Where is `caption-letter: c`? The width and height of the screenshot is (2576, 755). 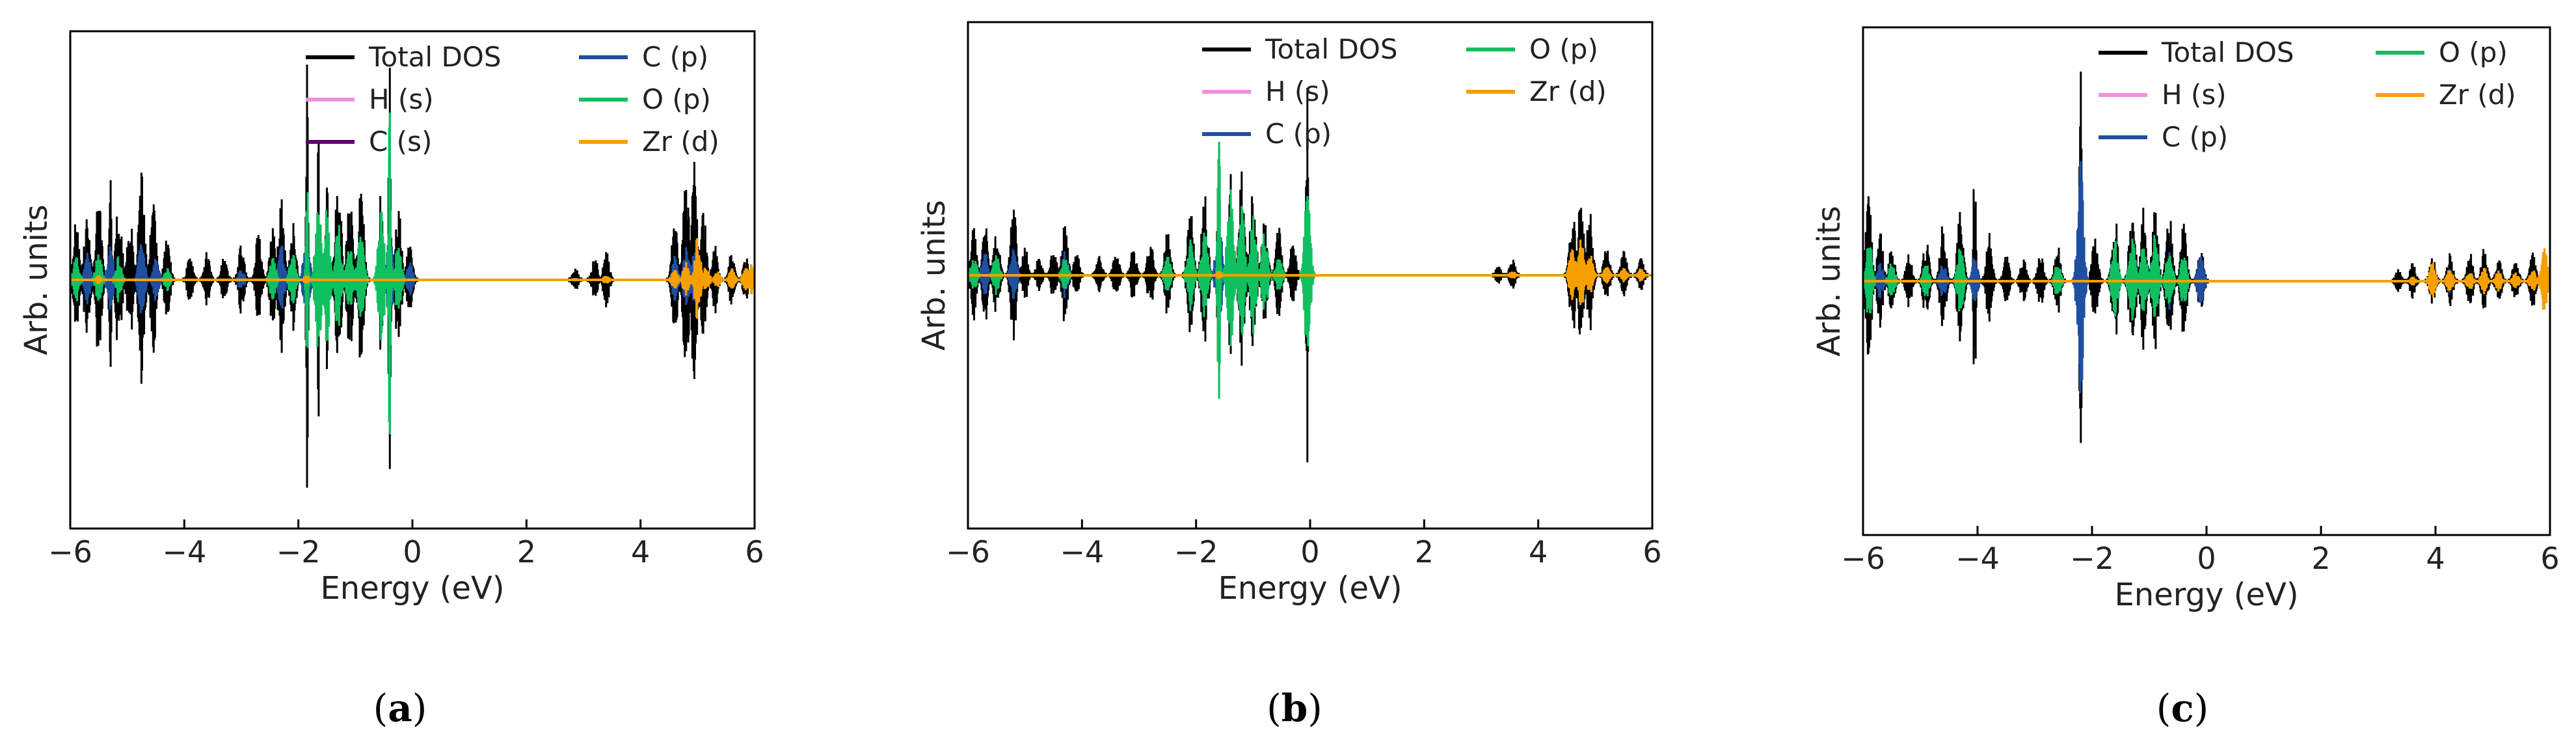
caption-letter: c is located at coordinates (2182, 708).